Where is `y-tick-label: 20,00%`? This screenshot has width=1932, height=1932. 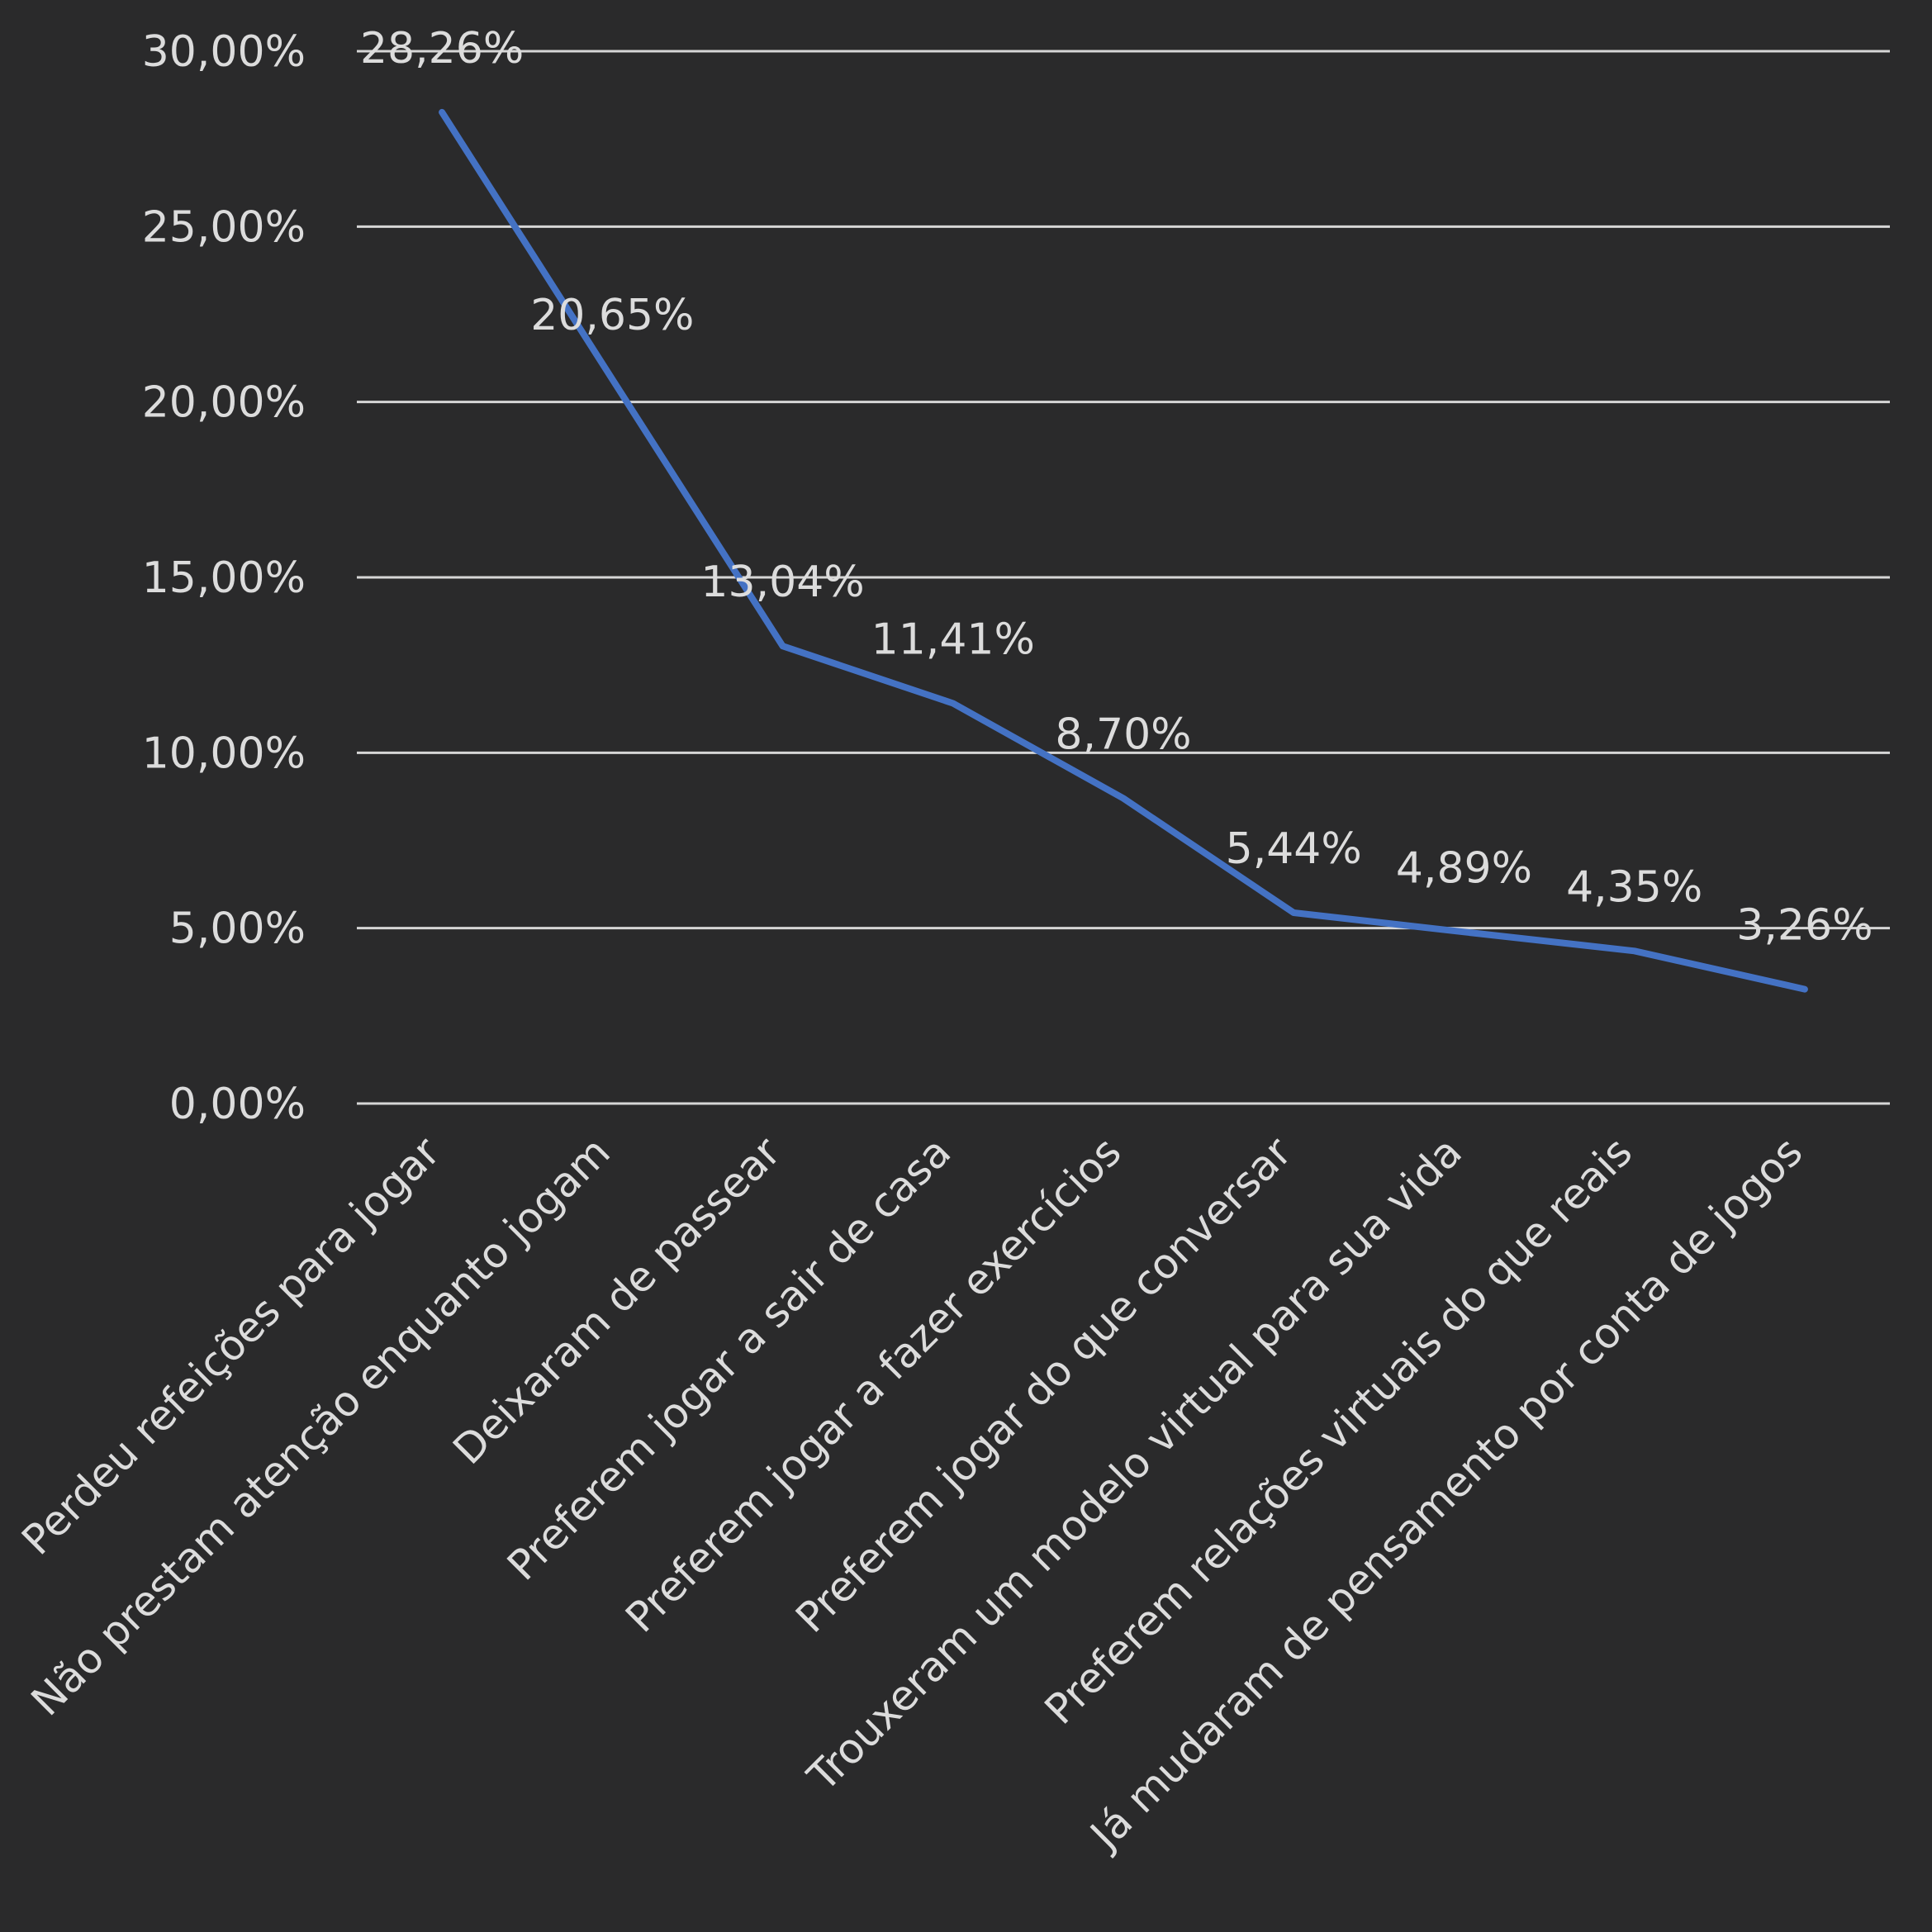 y-tick-label: 20,00% is located at coordinates (224, 403).